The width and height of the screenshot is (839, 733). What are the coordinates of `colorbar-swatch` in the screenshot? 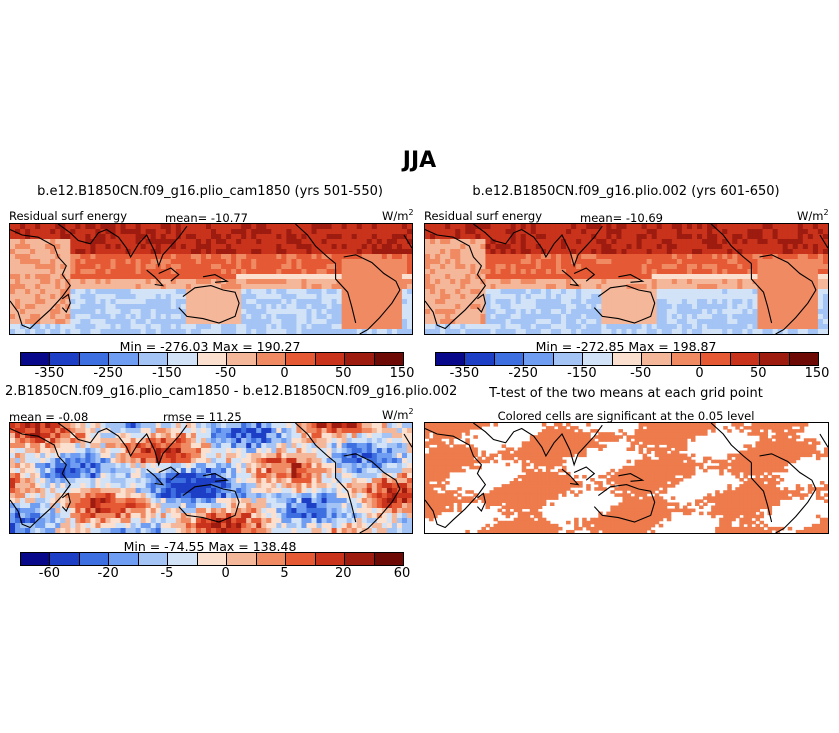 It's located at (686, 359).